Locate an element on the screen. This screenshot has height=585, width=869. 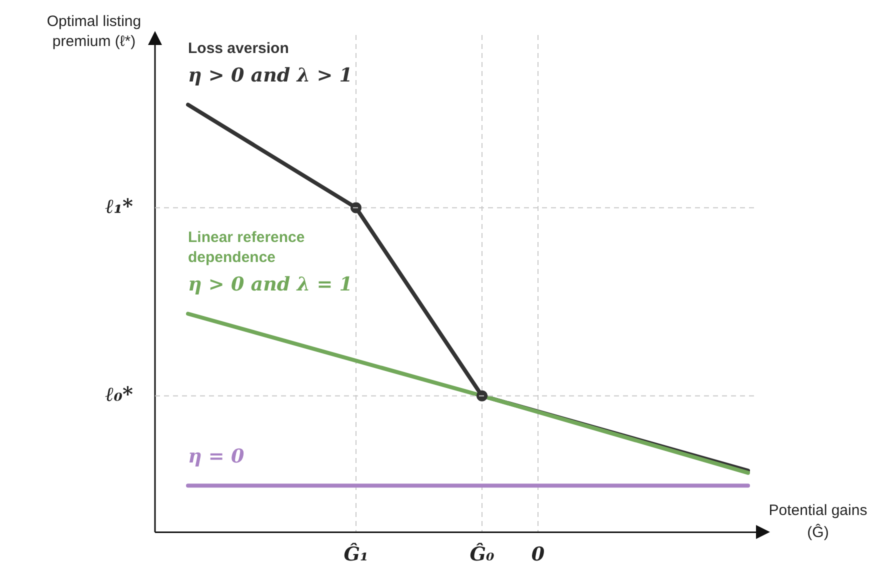
x-tick-label: Ĝ₀ is located at coordinates (482, 554).